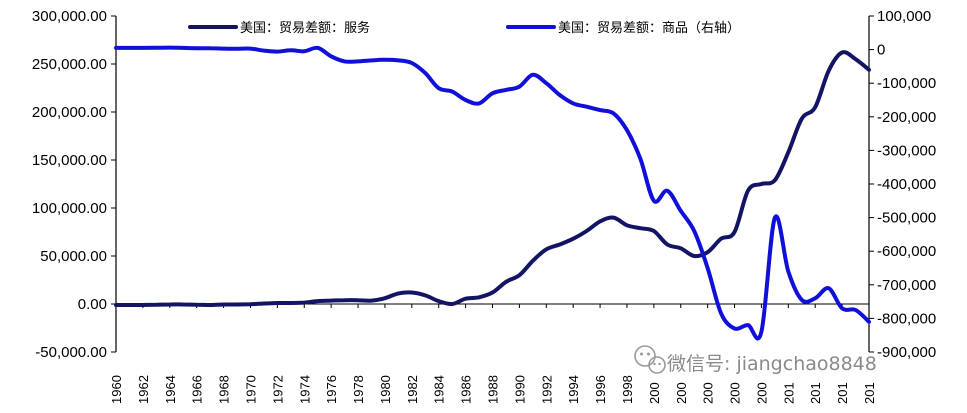 This screenshot has width=967, height=413. Describe the element at coordinates (304, 389) in the screenshot. I see `x-tick-label: 1974` at that location.